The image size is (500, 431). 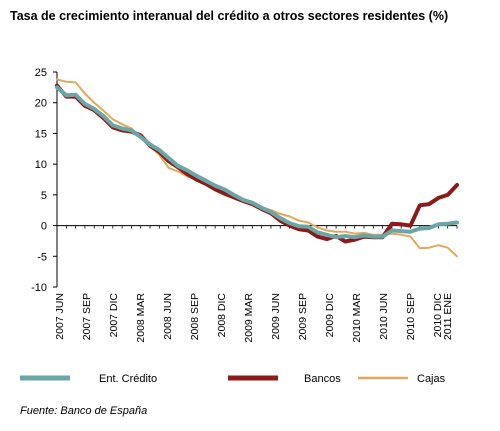 I want to click on x-tick-label: 2009 DIC, so click(x=330, y=315).